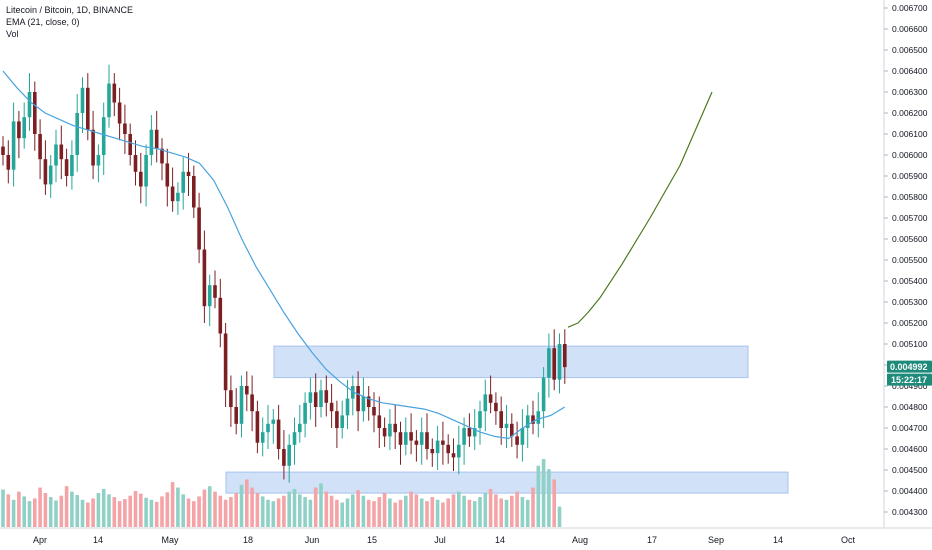 This screenshot has height=550, width=932. I want to click on y-tick-label: 0.005500, so click(910, 260).